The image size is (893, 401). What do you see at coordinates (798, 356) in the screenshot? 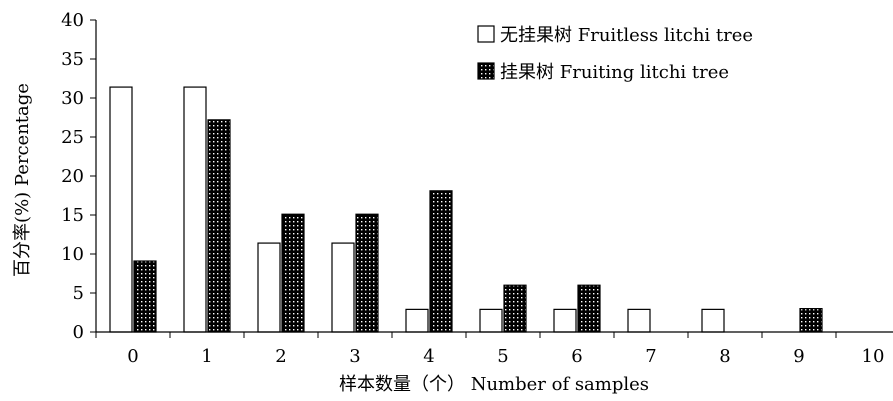
I see `x-tick-label: 9` at bounding box center [798, 356].